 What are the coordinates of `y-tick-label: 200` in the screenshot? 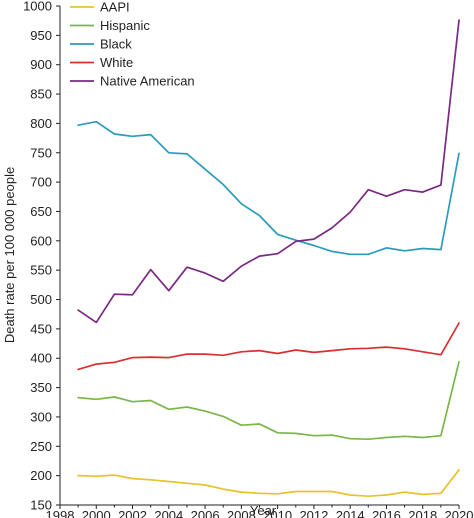 It's located at (41, 475).